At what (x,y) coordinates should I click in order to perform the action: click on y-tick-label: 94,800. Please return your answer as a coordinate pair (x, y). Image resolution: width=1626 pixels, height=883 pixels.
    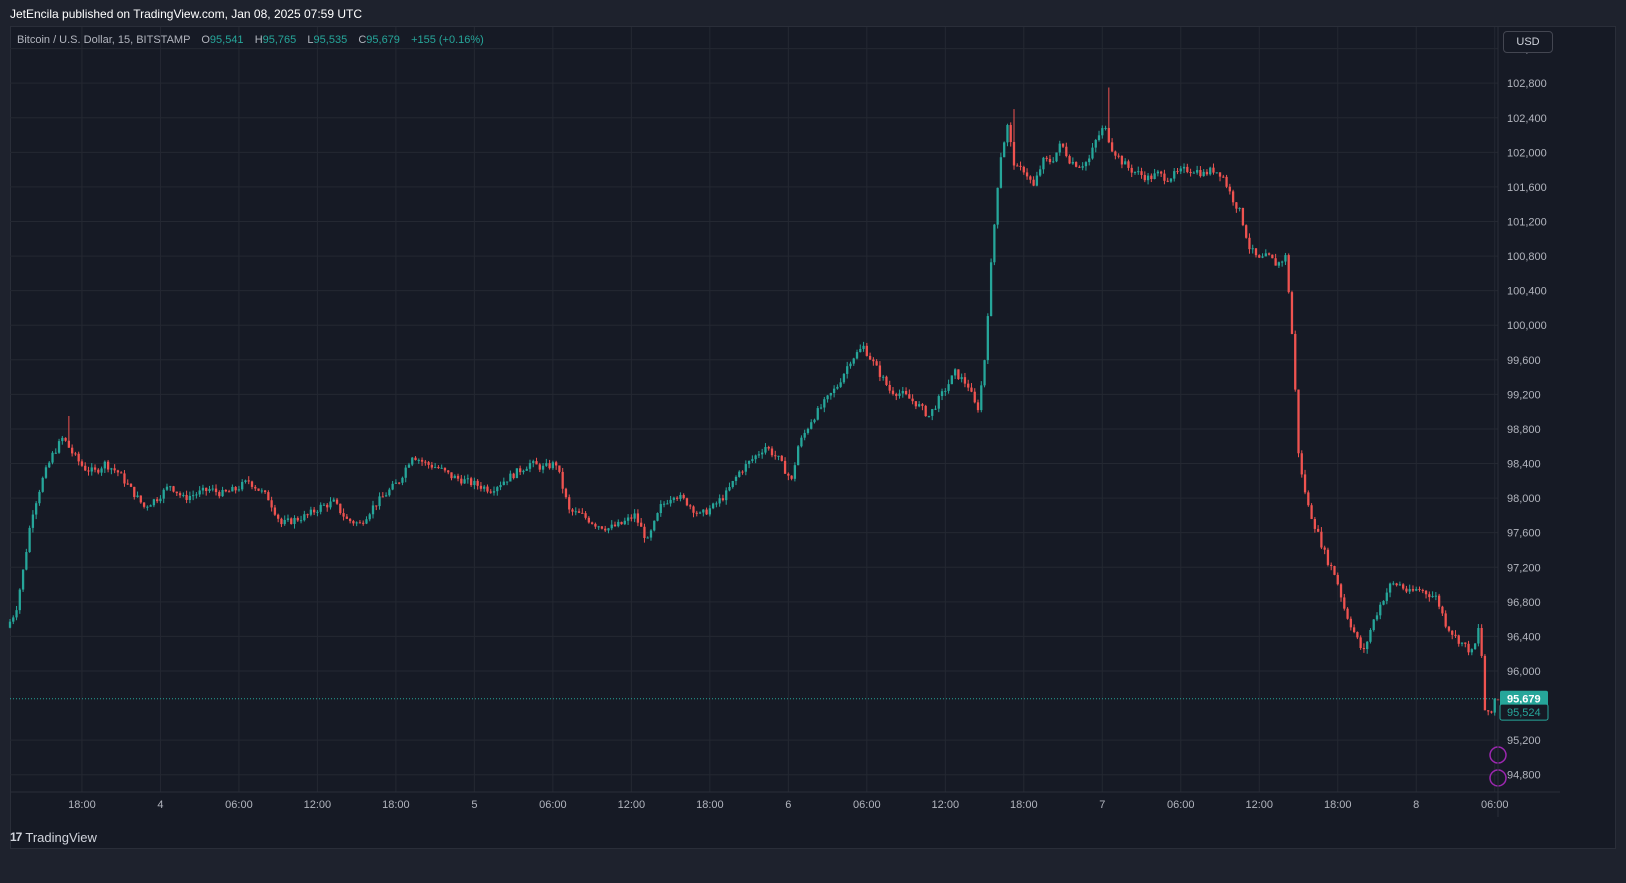
    Looking at the image, I should click on (1524, 776).